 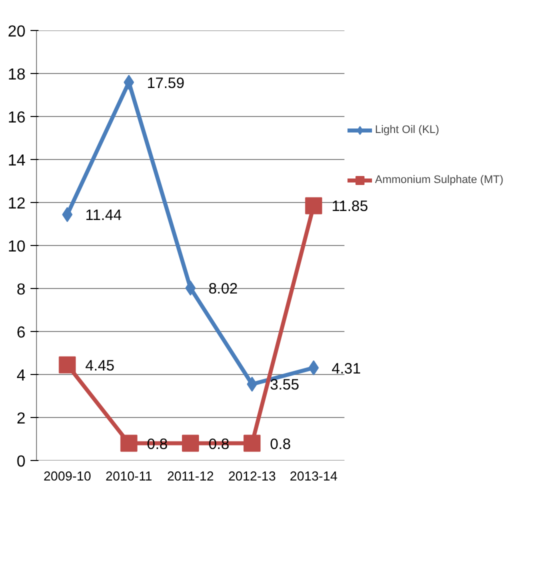 What do you see at coordinates (21, 419) in the screenshot?
I see `y-tick-label: 2` at bounding box center [21, 419].